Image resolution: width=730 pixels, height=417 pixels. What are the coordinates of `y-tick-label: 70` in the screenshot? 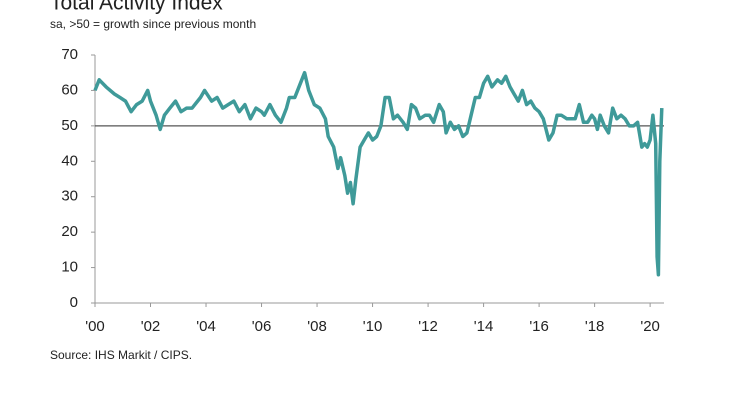 It's located at (69, 54).